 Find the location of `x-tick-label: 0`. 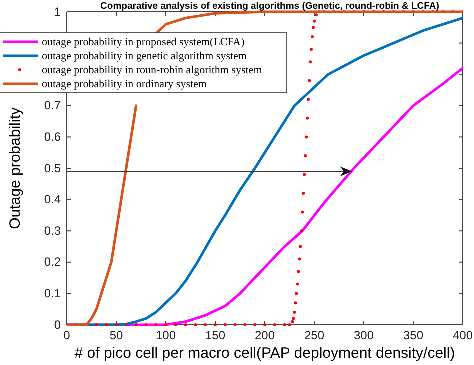

x-tick-label: 0 is located at coordinates (67, 335).